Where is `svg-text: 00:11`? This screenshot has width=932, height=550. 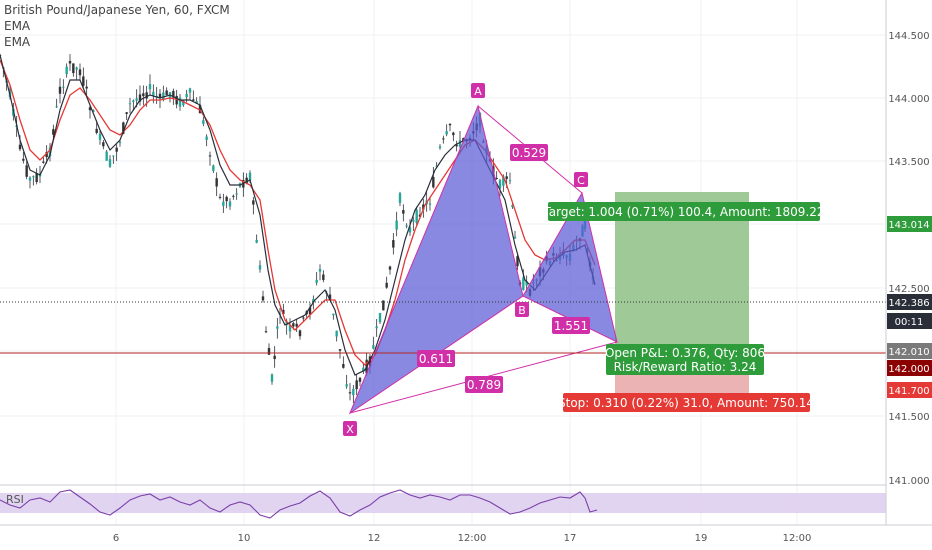
svg-text: 00:11 is located at coordinates (909, 322).